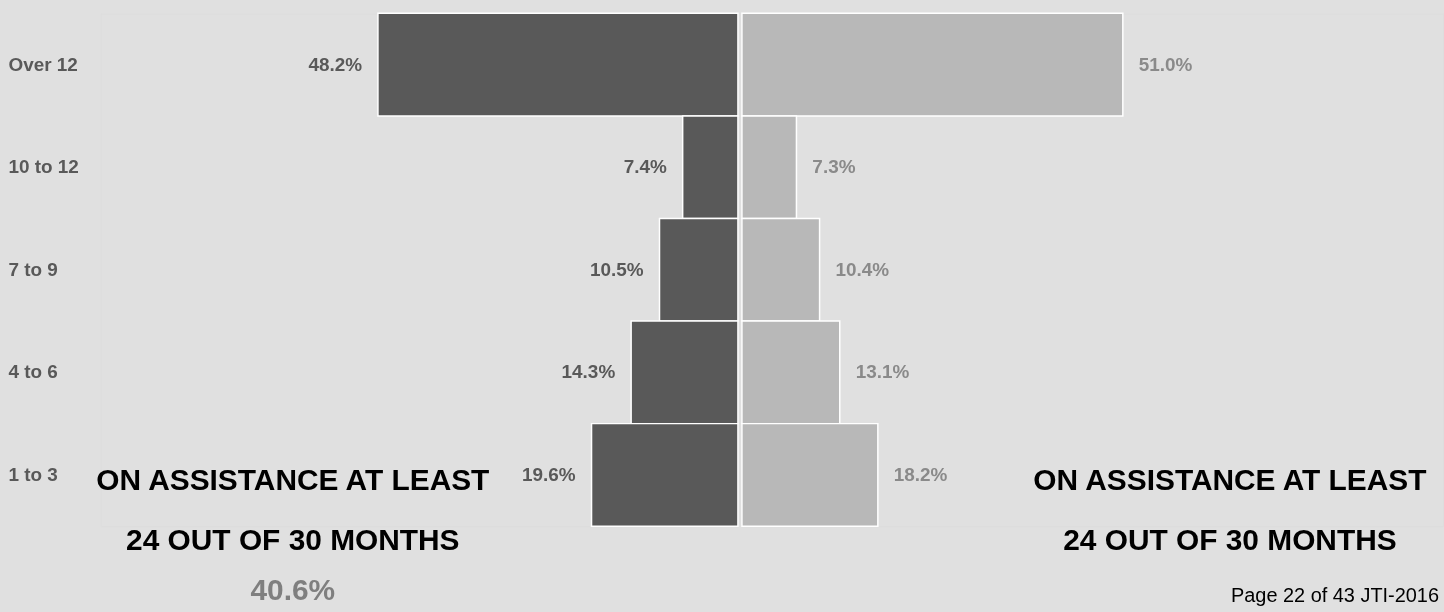  I want to click on text: Page 22 of 43 JTI-2016, so click(1335, 594).